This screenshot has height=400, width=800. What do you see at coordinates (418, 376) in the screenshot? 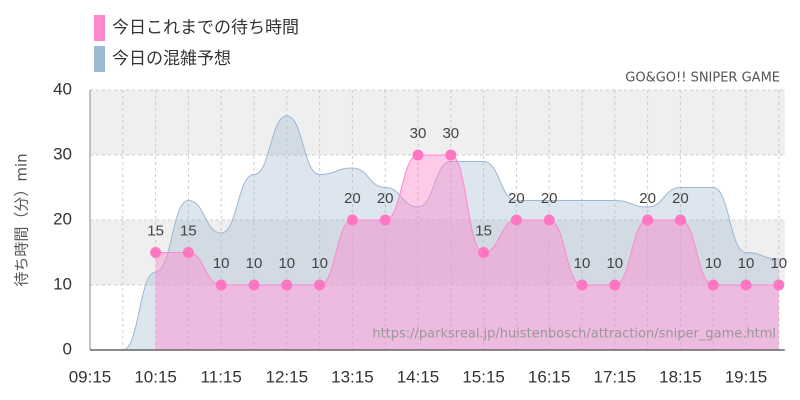
I see `x-tick-label: 14:15` at bounding box center [418, 376].